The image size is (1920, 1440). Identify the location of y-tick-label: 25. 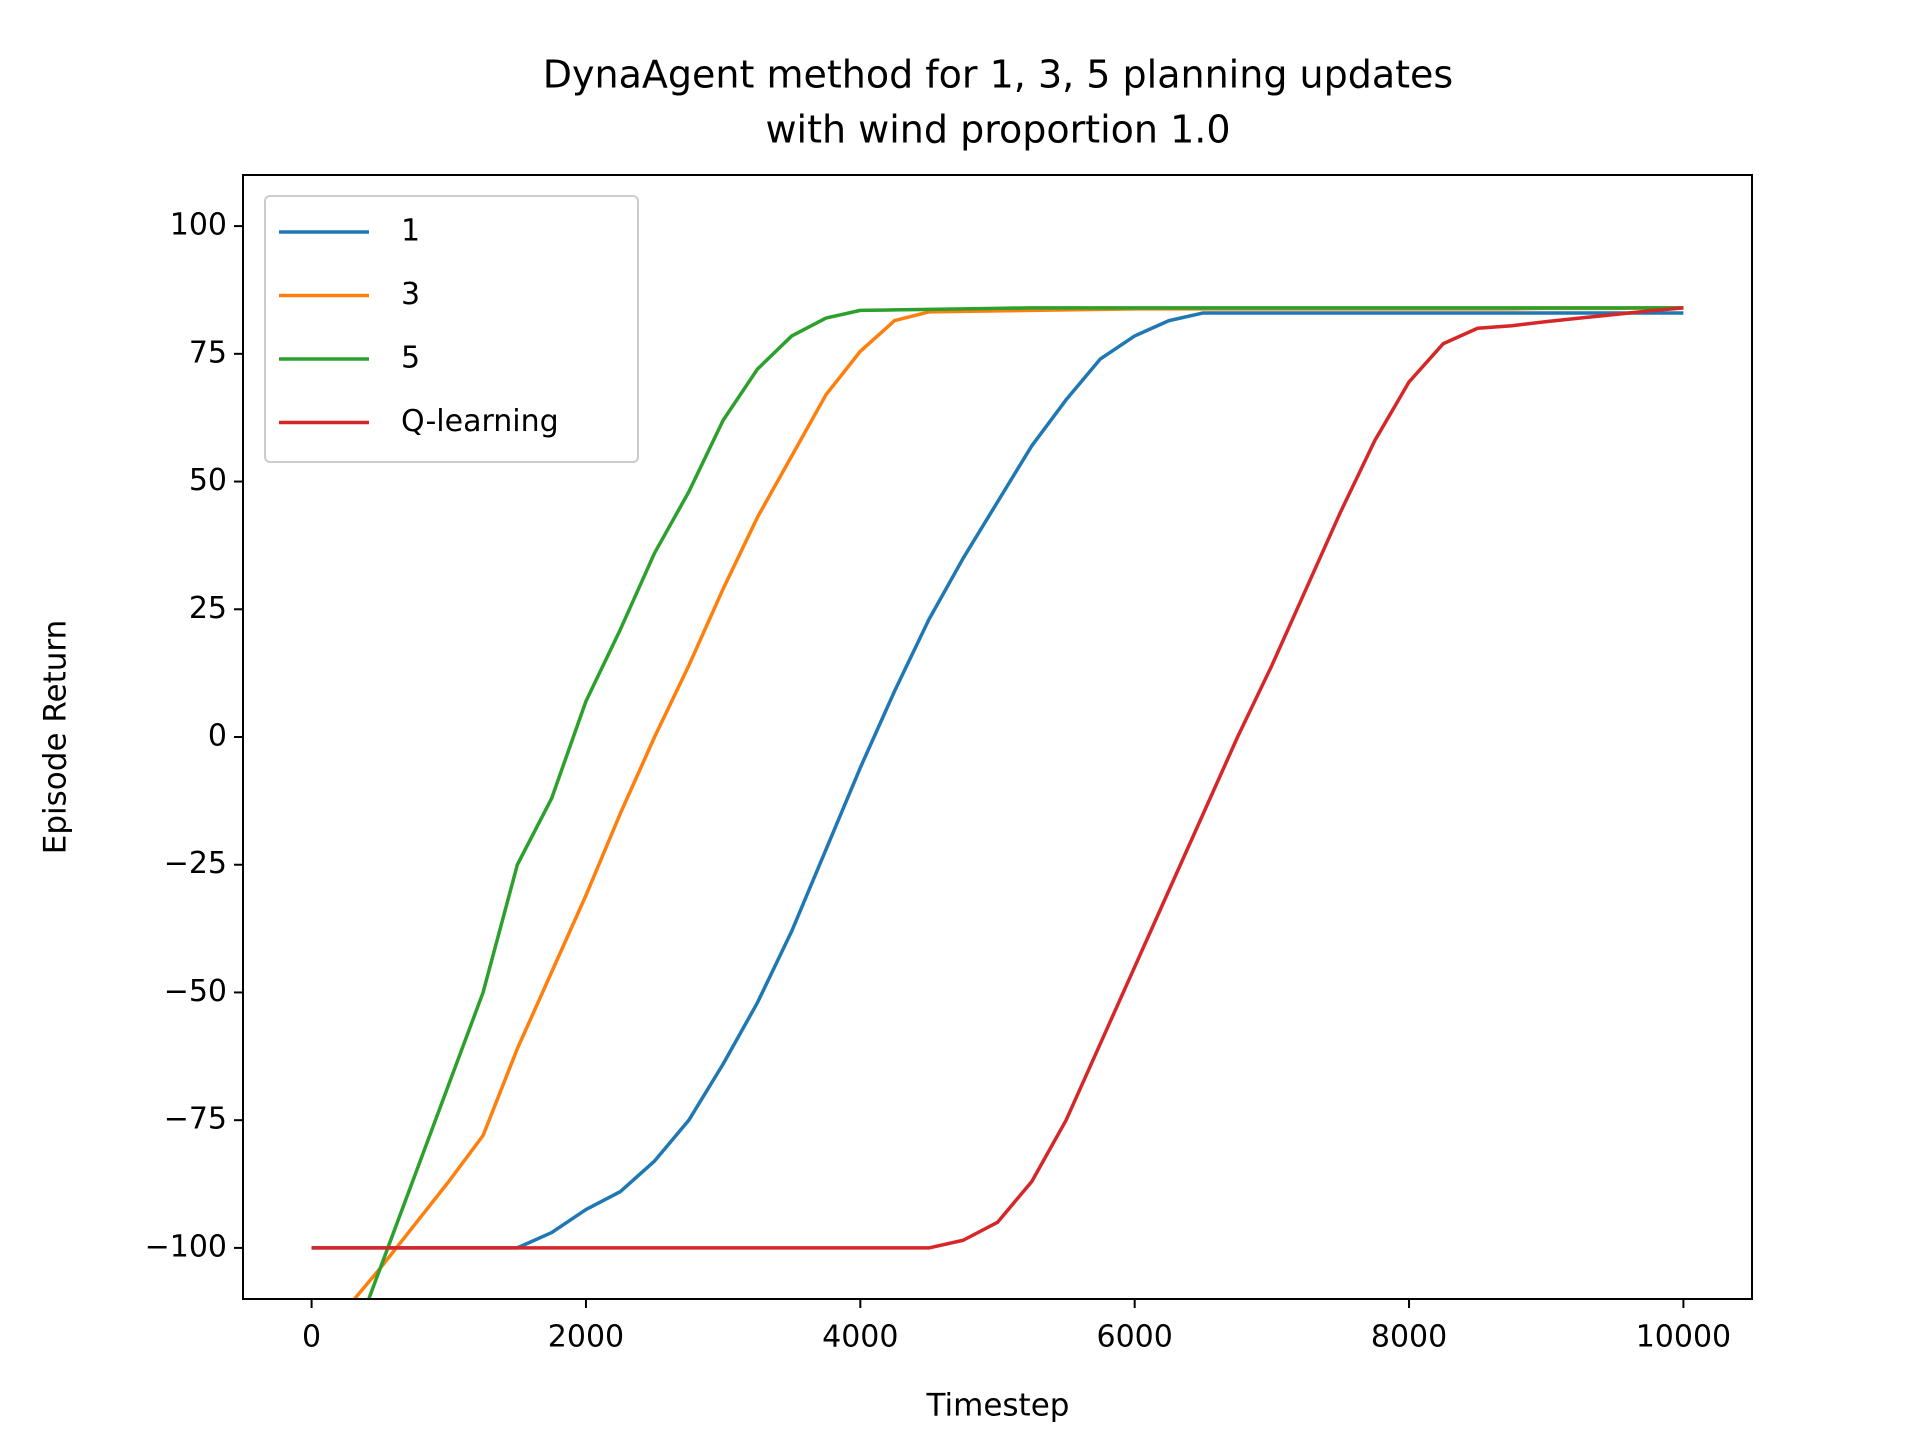
(208, 608).